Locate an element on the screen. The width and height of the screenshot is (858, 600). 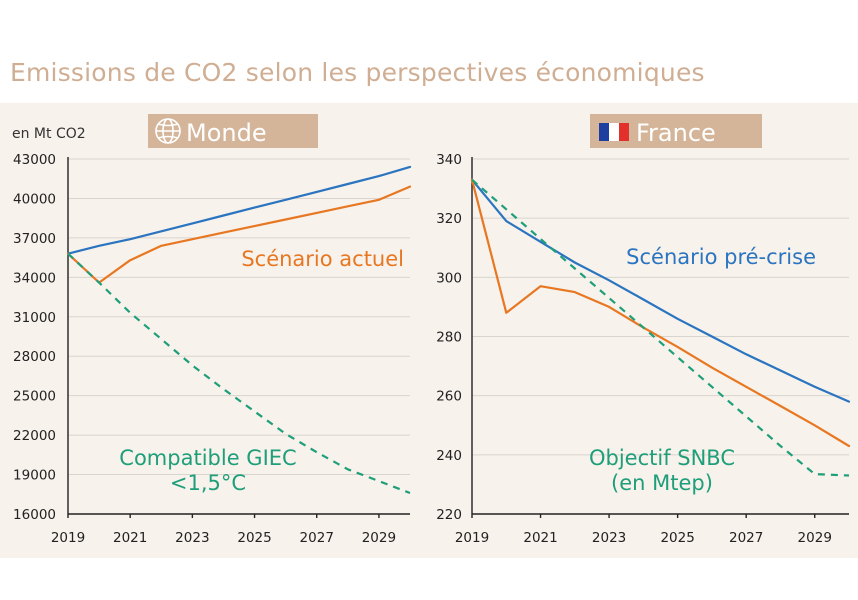
annotation-monde-giec: Compatible GIEC <1,5°C is located at coordinates (207, 470).